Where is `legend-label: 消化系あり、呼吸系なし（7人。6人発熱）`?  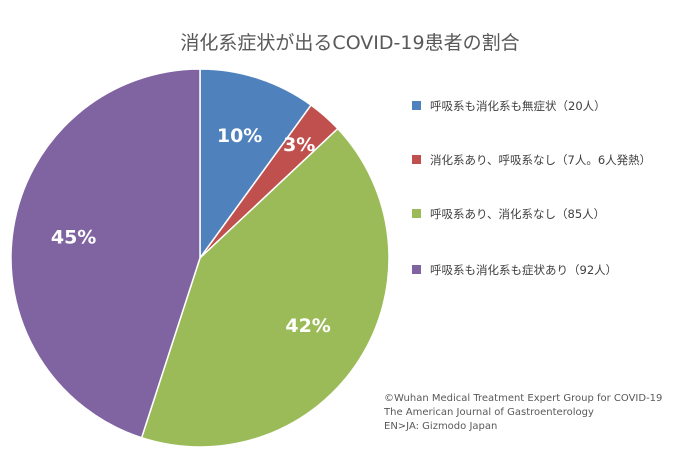
legend-label: 消化系あり、呼吸系なし（7人。6人発熱） is located at coordinates (541, 160).